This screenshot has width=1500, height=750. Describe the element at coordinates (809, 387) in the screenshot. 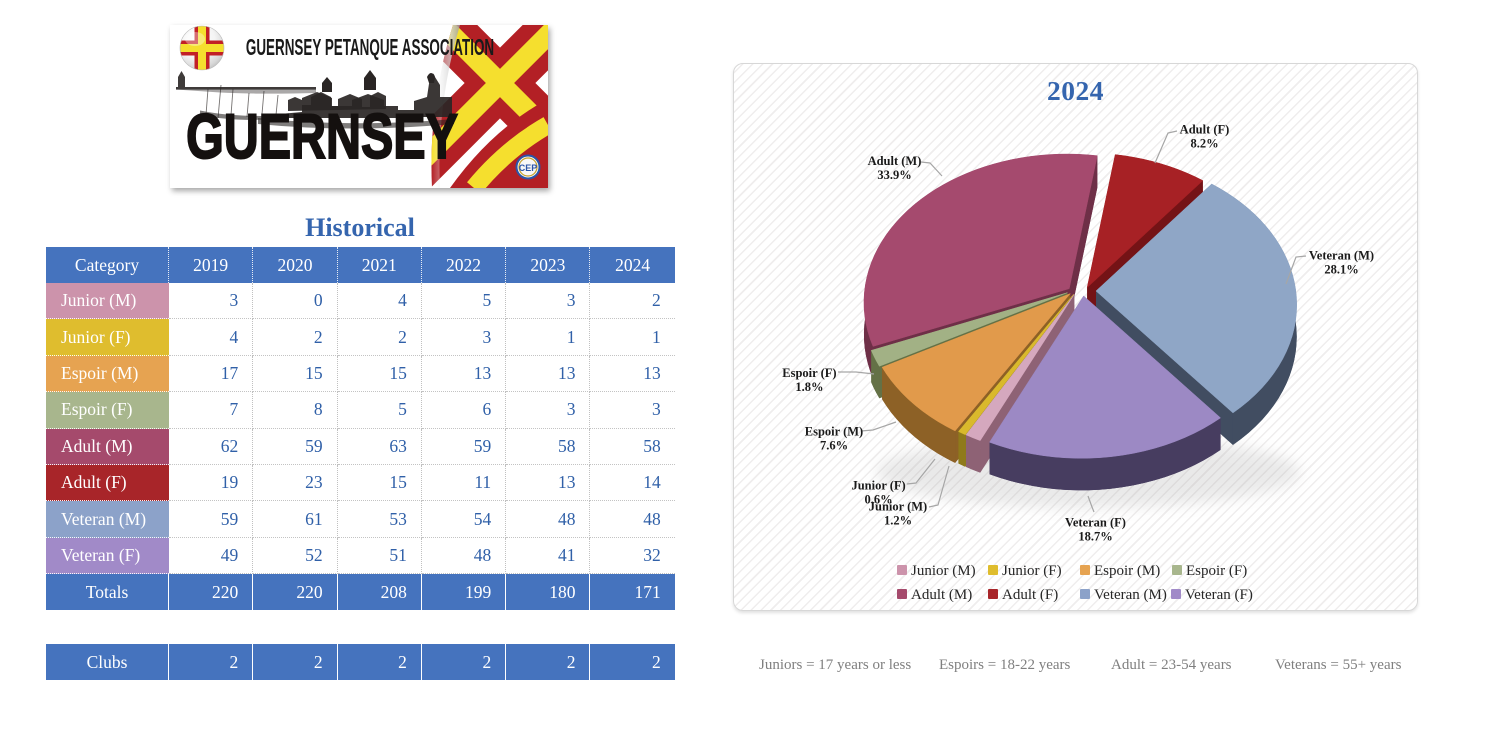

I see `svg-text: 1.8%` at that location.